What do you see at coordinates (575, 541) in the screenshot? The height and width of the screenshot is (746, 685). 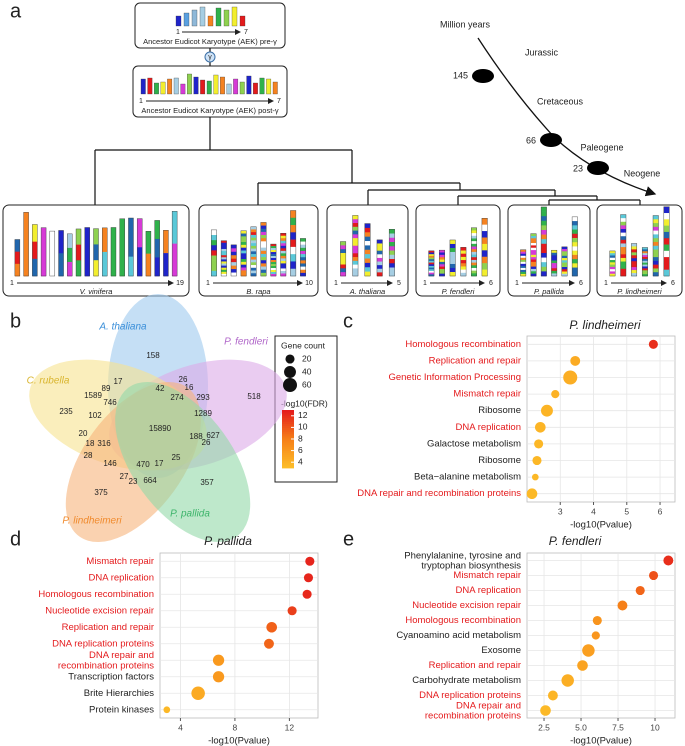 I see `chart-title: P. fendleri` at bounding box center [575, 541].